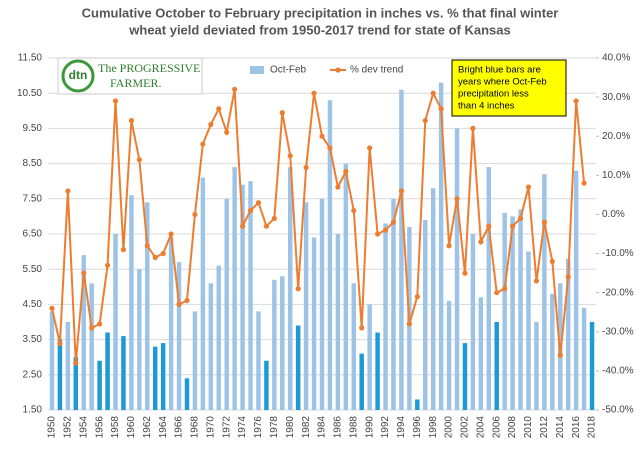 The width and height of the screenshot is (640, 460). What do you see at coordinates (353, 427) in the screenshot?
I see `x-tick-label: 1988` at bounding box center [353, 427].